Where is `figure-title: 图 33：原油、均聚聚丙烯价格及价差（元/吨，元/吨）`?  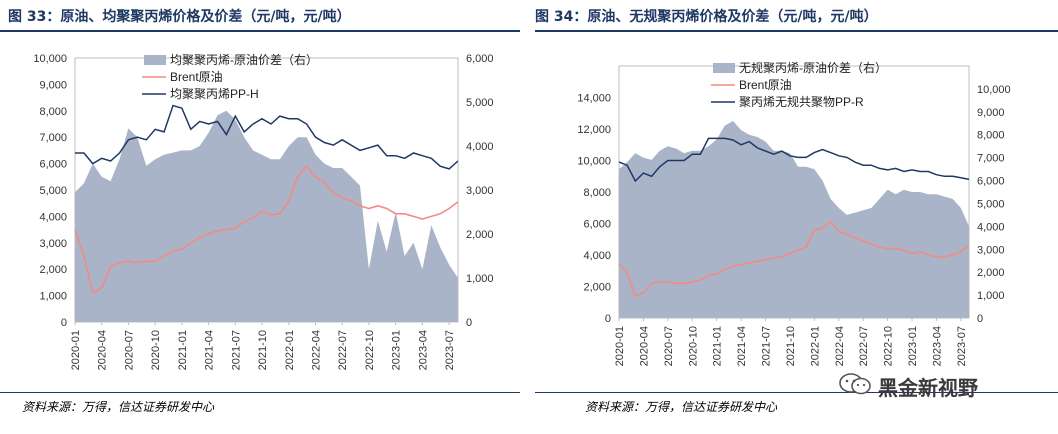 figure-title: 图 33：原油、均聚聚丙烯价格及价差（元/吨，元/吨） is located at coordinates (179, 17).